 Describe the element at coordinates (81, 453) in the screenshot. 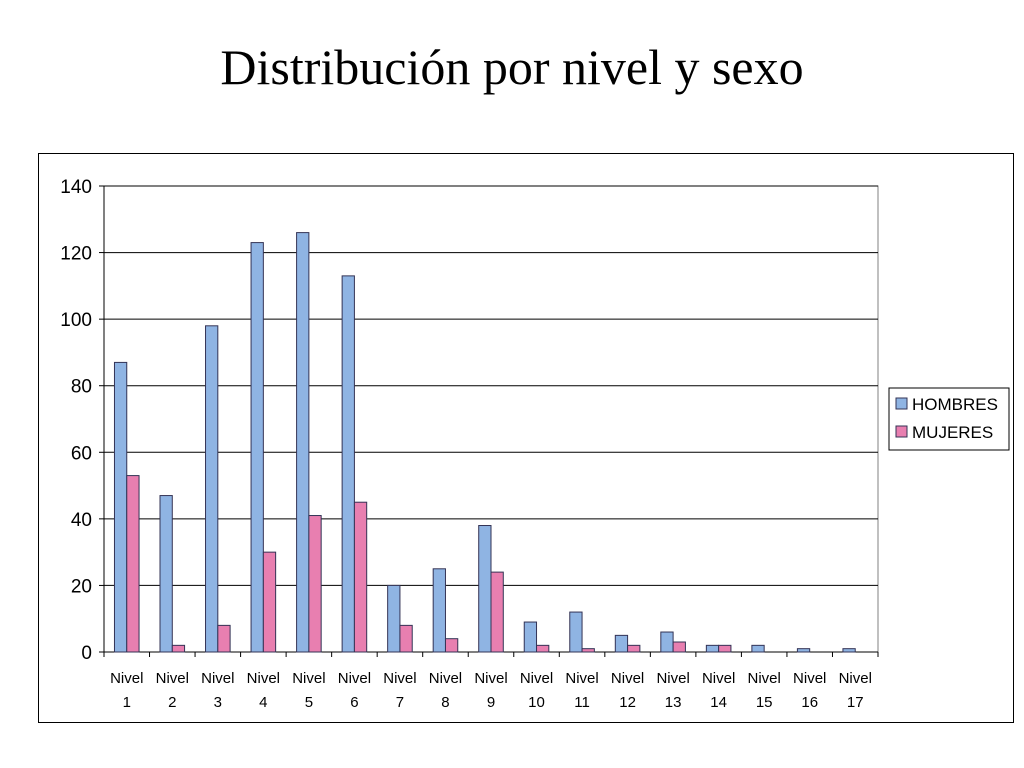

I see `y-tick-label: 60` at that location.